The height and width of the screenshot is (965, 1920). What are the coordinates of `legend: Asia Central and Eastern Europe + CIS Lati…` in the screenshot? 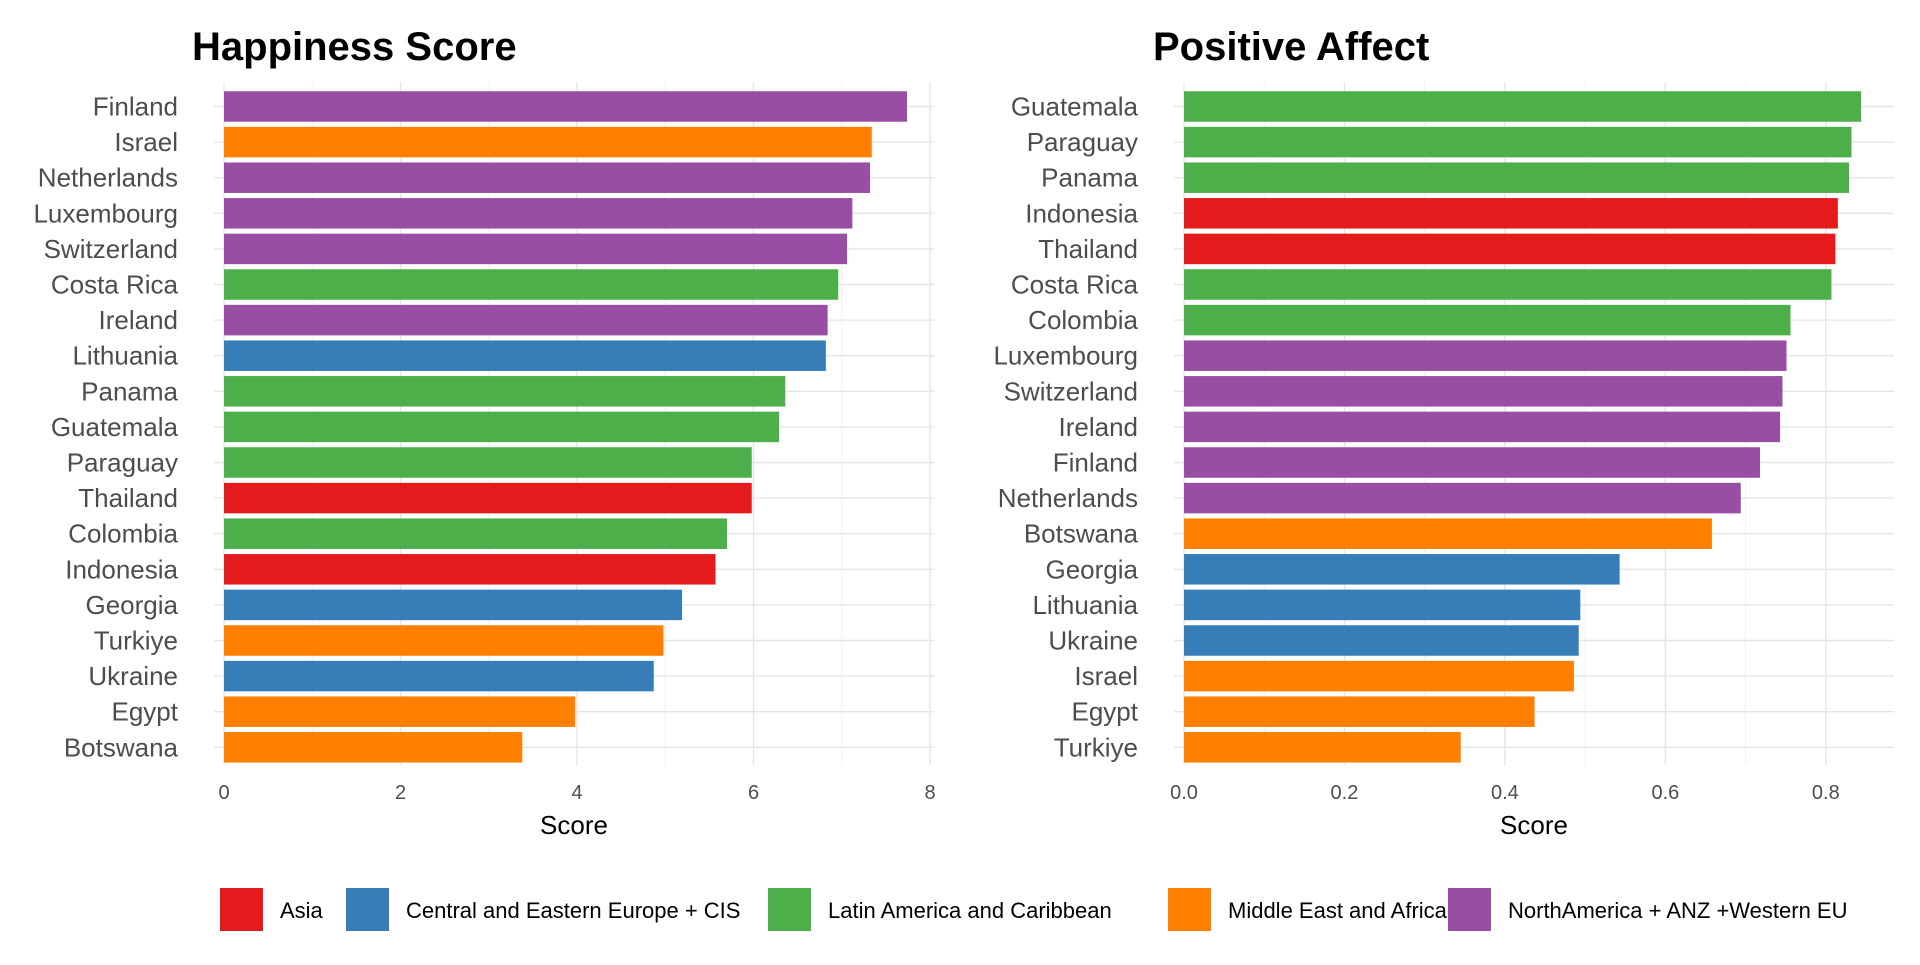 It's located at (1034, 909).